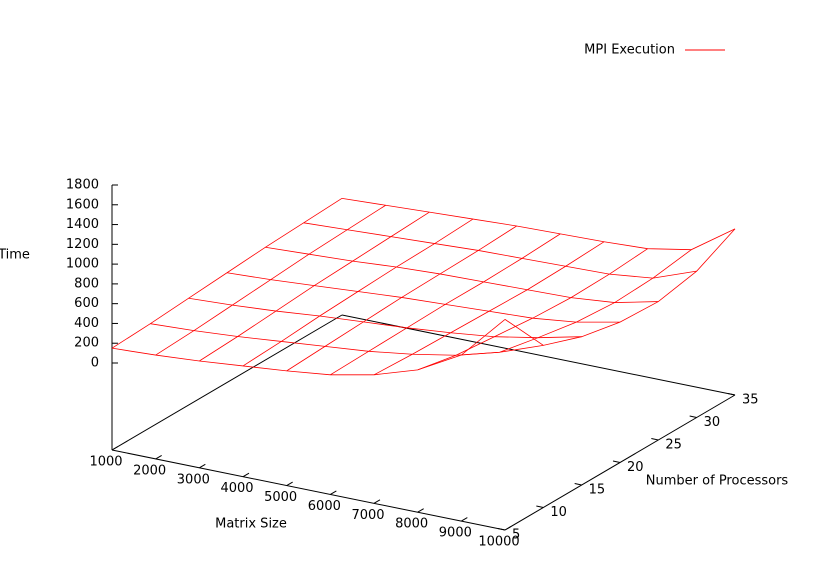  I want to click on z-axis-label: Time, so click(15, 255).